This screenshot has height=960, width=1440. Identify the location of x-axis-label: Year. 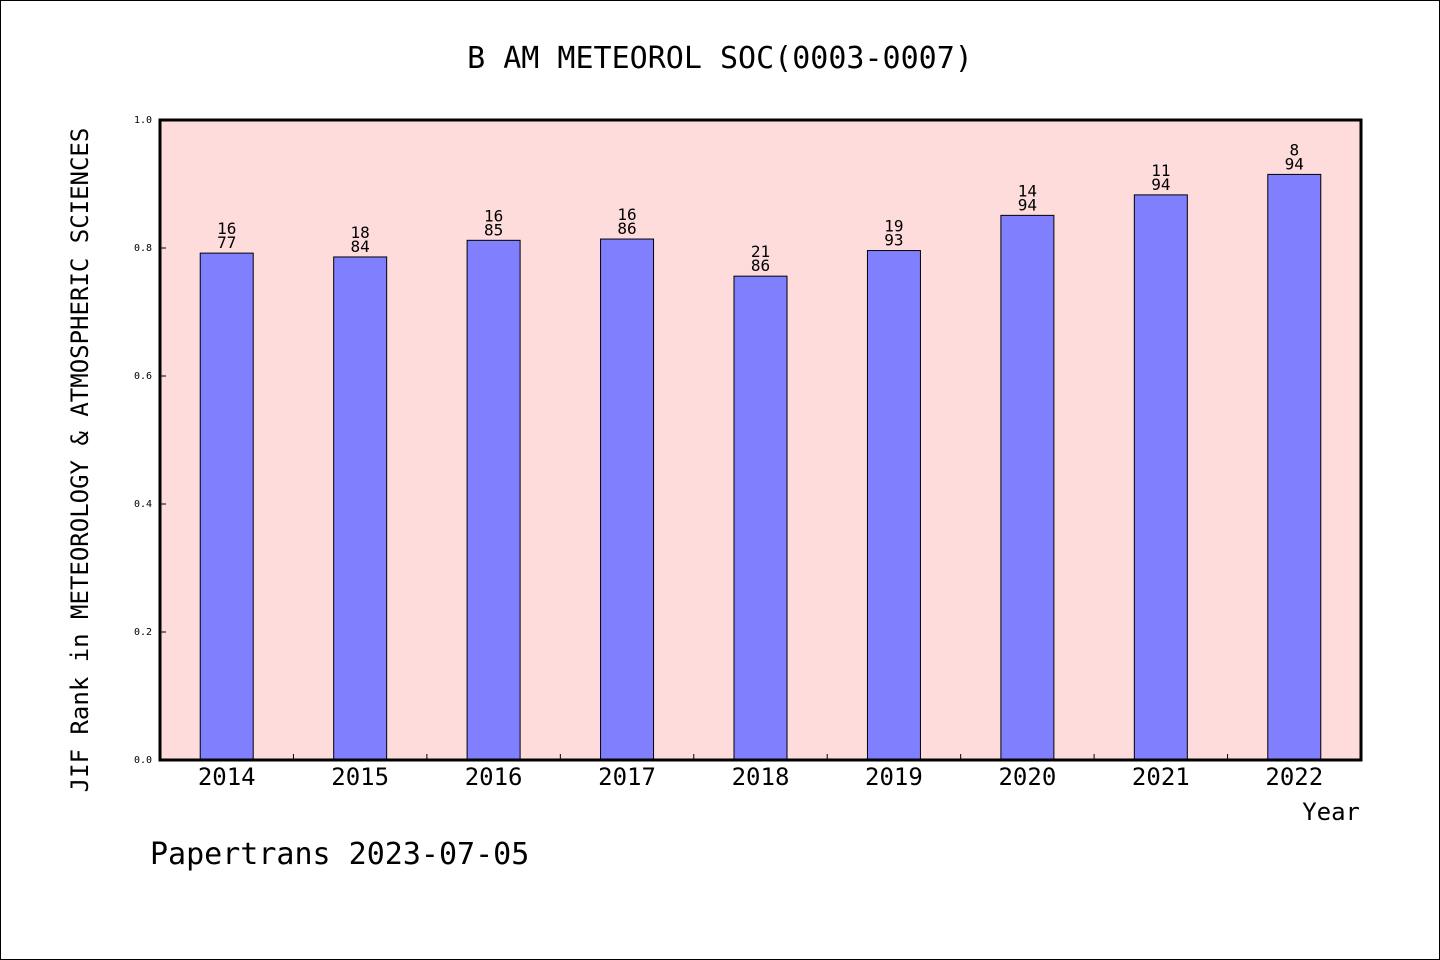
(1331, 812).